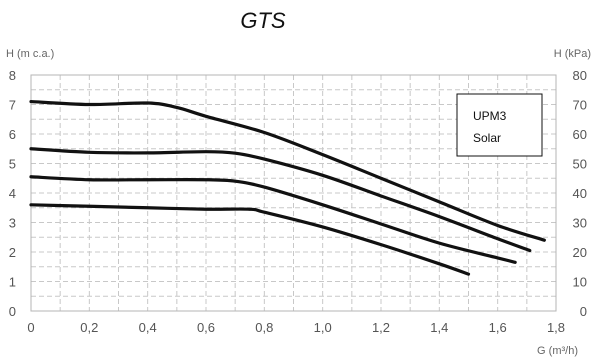 Image resolution: width=593 pixels, height=358 pixels. Describe the element at coordinates (556, 327) in the screenshot. I see `x-tick-label: 1,8` at that location.